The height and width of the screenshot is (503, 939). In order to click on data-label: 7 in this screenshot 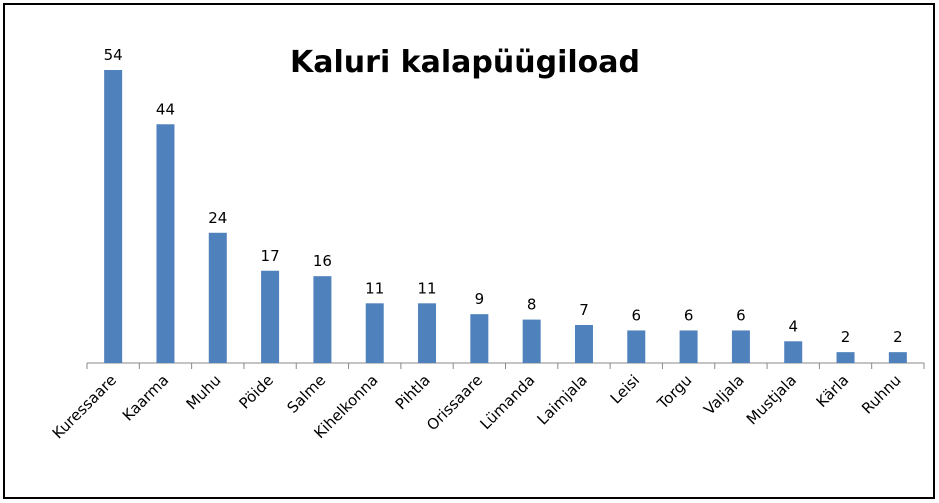, I will do `click(584, 310)`.